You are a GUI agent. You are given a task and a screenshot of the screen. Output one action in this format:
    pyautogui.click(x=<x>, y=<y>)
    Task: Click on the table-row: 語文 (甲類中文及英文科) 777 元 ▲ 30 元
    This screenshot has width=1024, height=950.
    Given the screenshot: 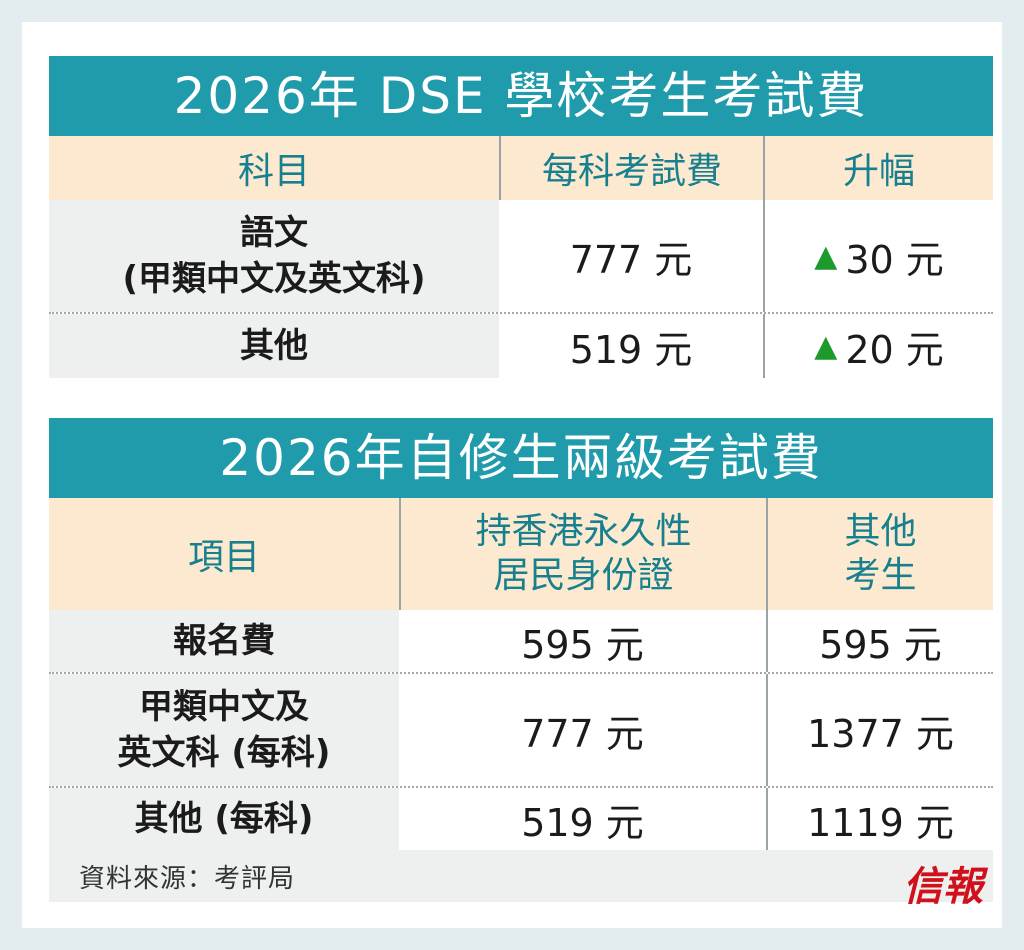 What is the action you would take?
    pyautogui.click(x=521, y=256)
    